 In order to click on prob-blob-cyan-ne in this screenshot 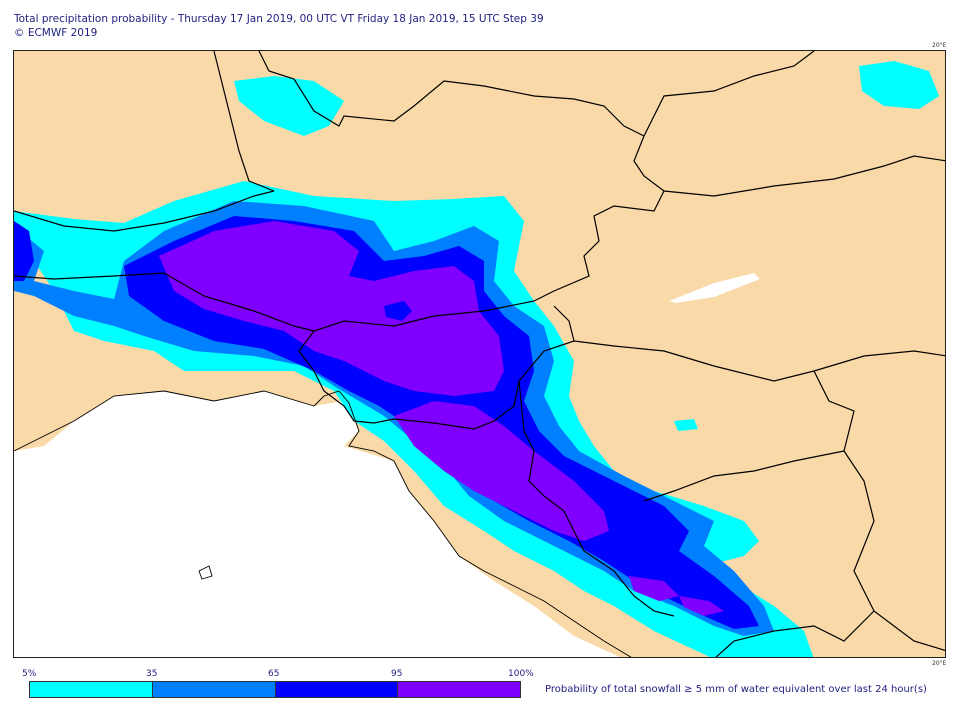, I will do `click(899, 85)`.